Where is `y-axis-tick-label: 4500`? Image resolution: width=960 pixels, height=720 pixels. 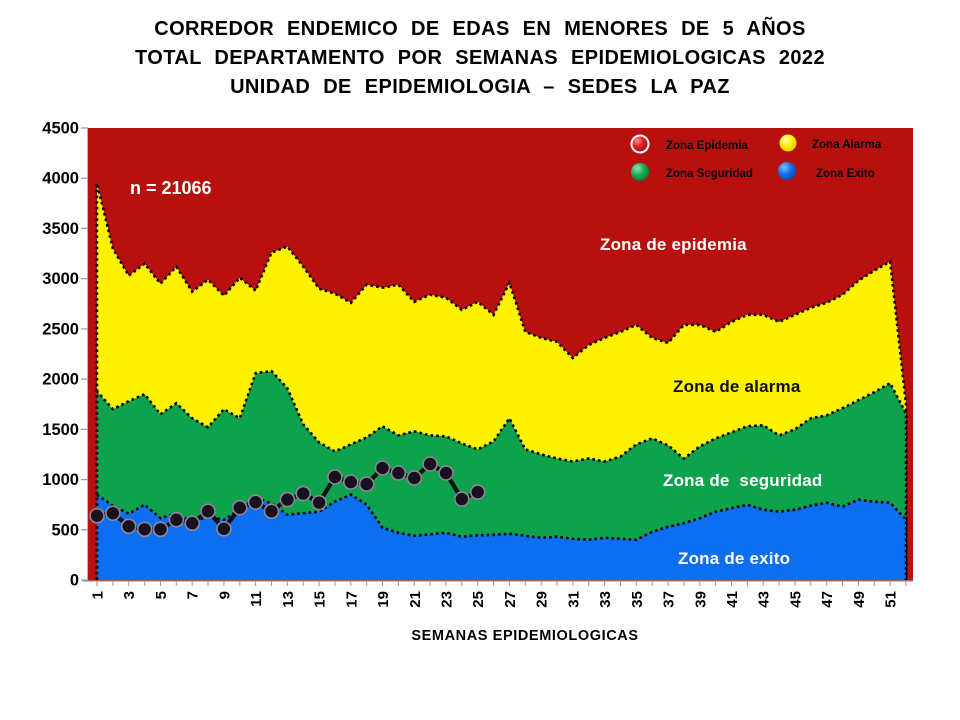 y-axis-tick-label: 4500 is located at coordinates (60, 129).